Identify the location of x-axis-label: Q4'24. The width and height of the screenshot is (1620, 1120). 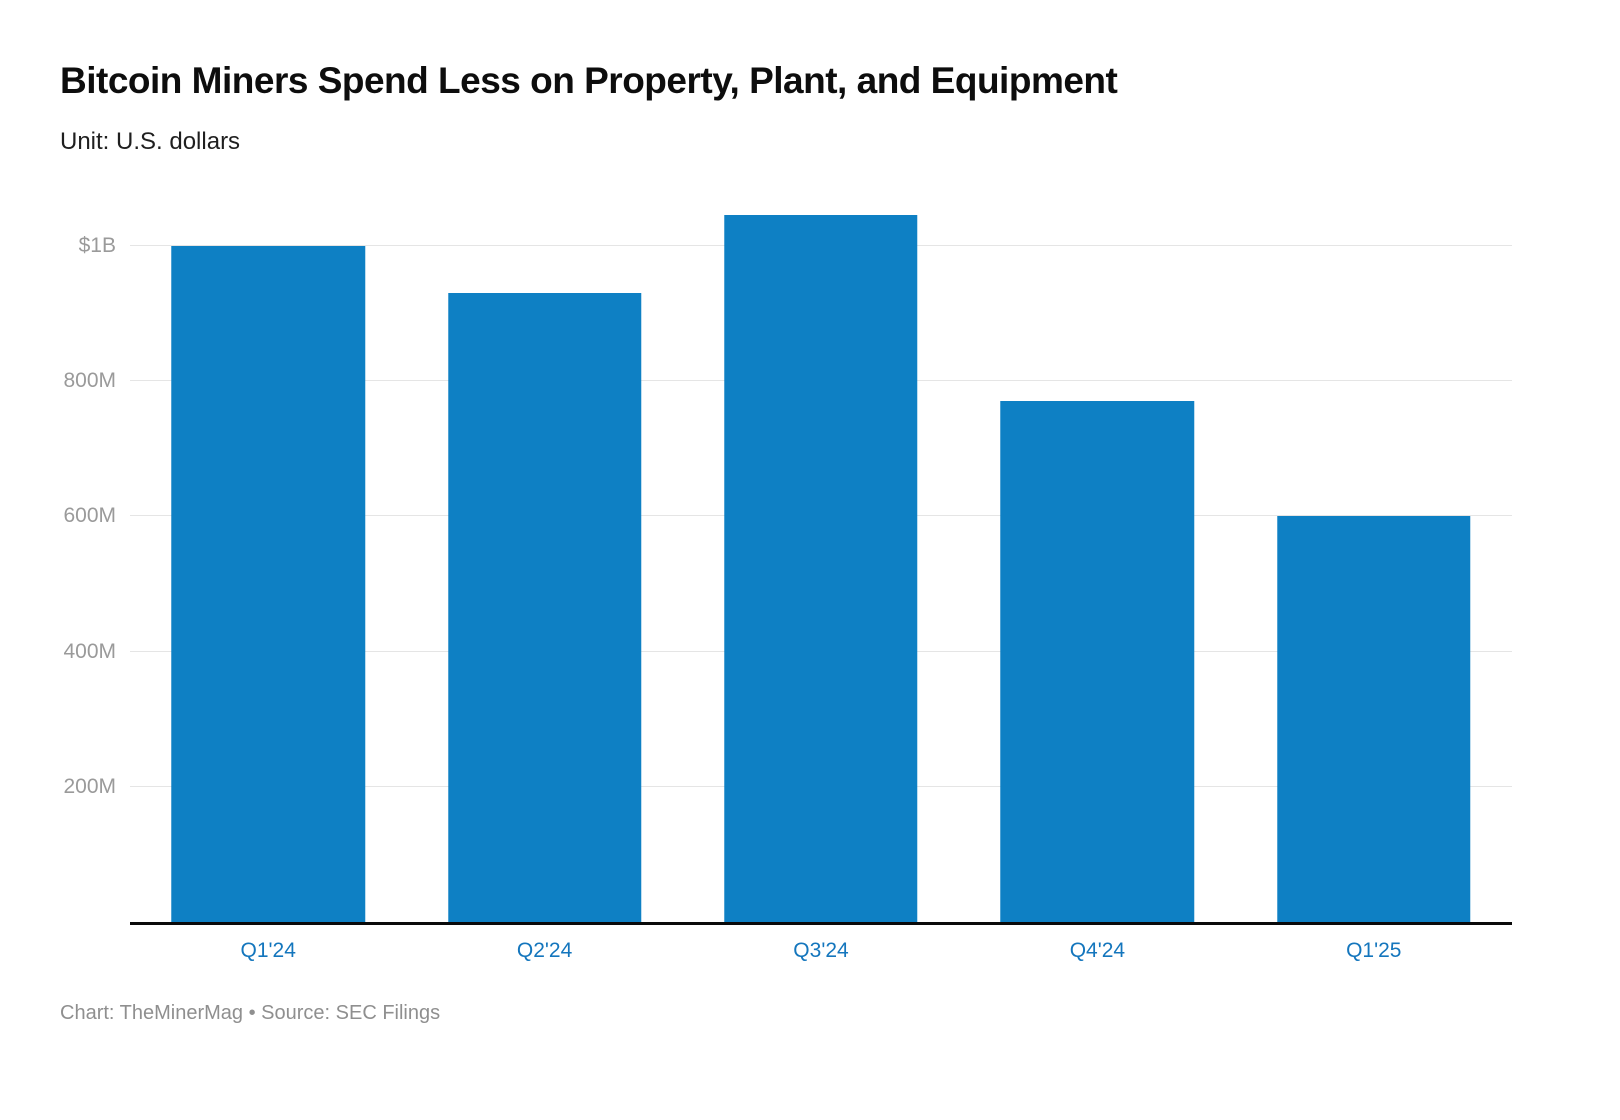
(1097, 950).